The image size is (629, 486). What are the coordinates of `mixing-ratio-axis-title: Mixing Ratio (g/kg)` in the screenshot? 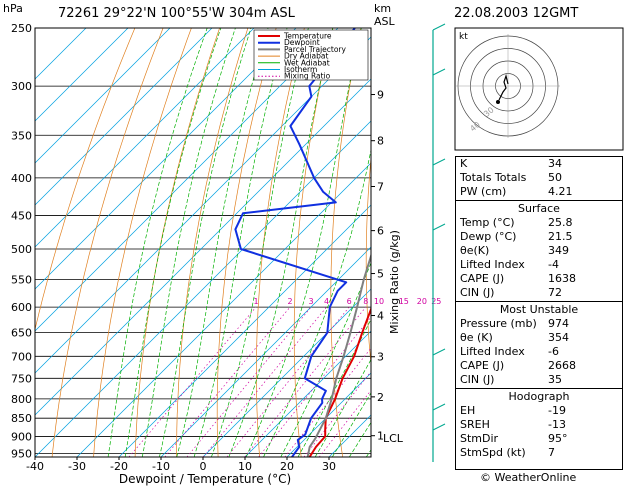 It's located at (394, 282).